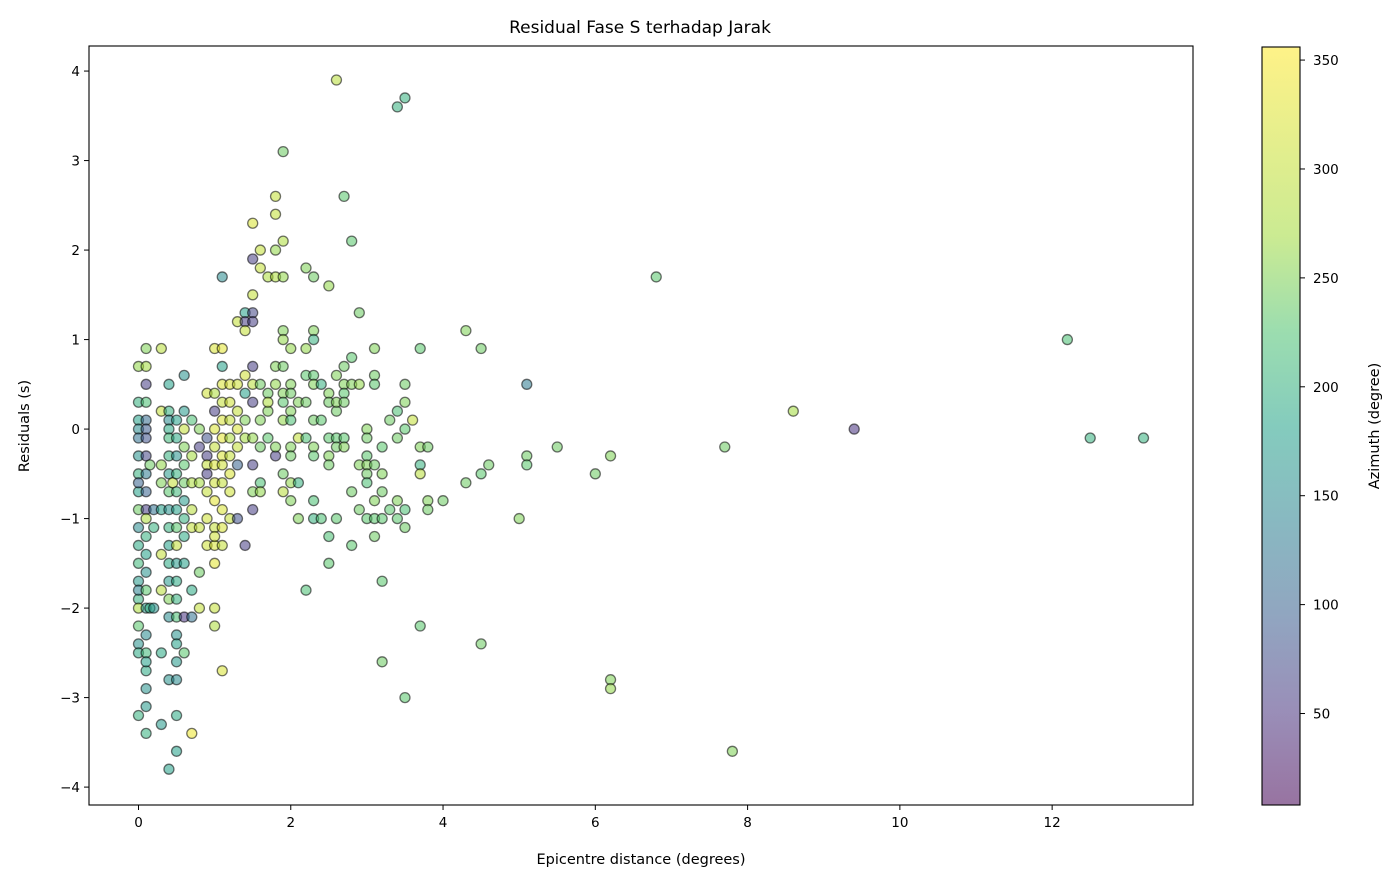  I want to click on x-axis-label: Epicentre distance (degrees), so click(640, 860).